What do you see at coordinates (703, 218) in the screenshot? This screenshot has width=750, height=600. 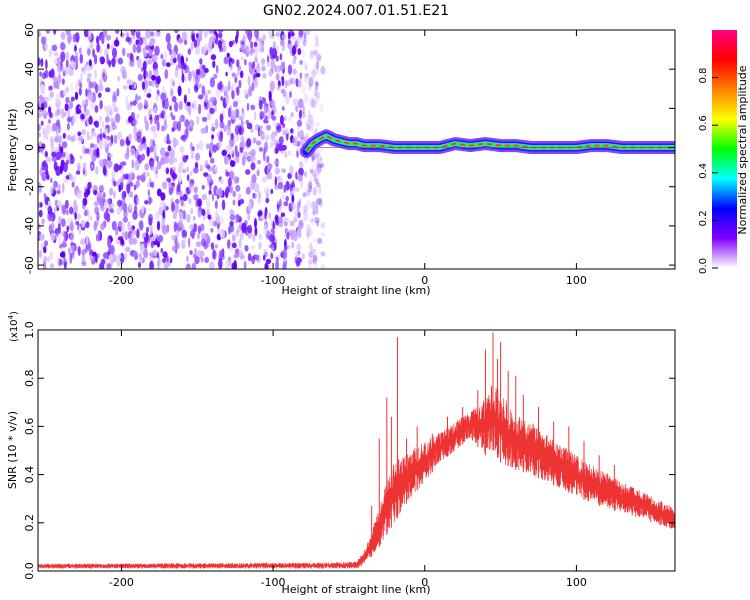 I see `colorbar-tick-label: 0.2` at bounding box center [703, 218].